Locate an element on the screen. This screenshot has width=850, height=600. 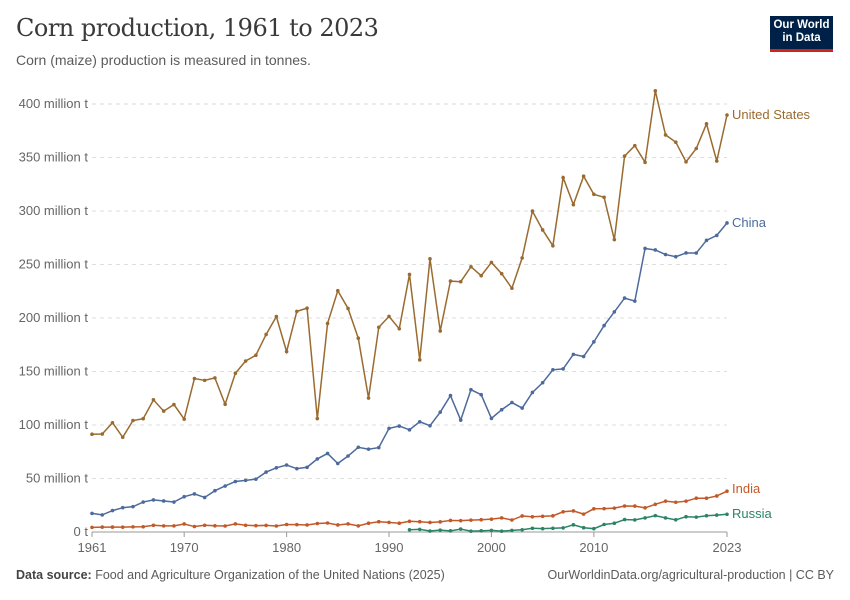
x-tick-label: 2023 is located at coordinates (727, 547).